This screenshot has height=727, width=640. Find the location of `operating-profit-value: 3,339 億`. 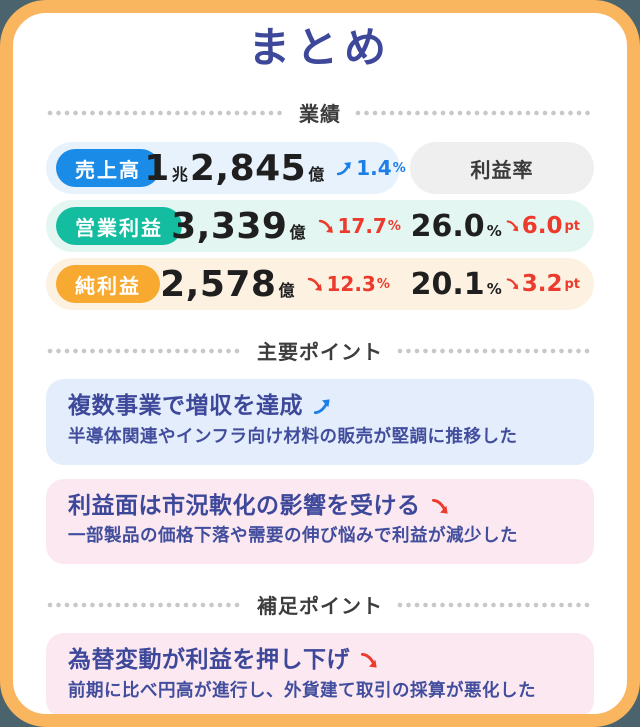

operating-profit-value: 3,339 億 is located at coordinates (239, 226).